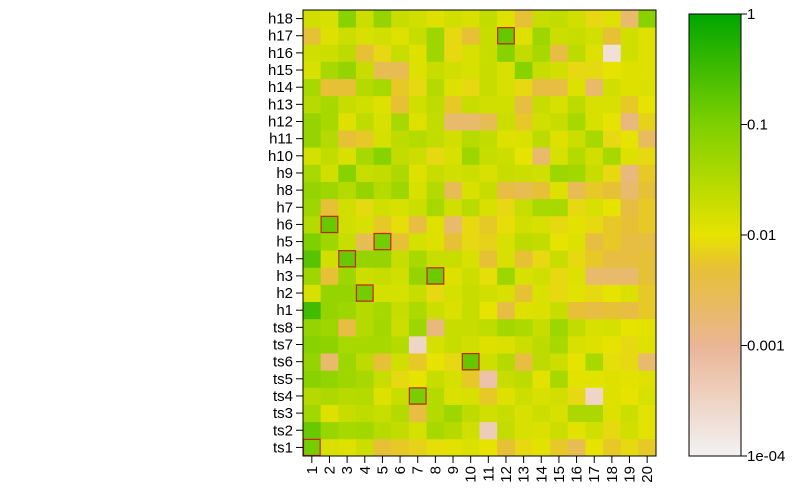  Describe the element at coordinates (647, 474) in the screenshot. I see `x-tick-label-20: 20` at that location.